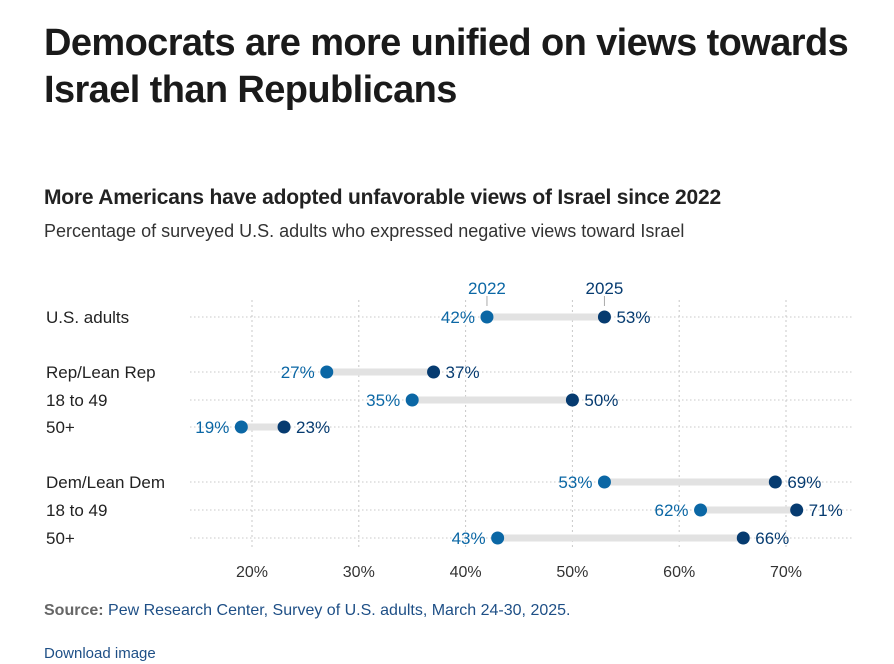  I want to click on legend-label-2022: 2022, so click(487, 288).